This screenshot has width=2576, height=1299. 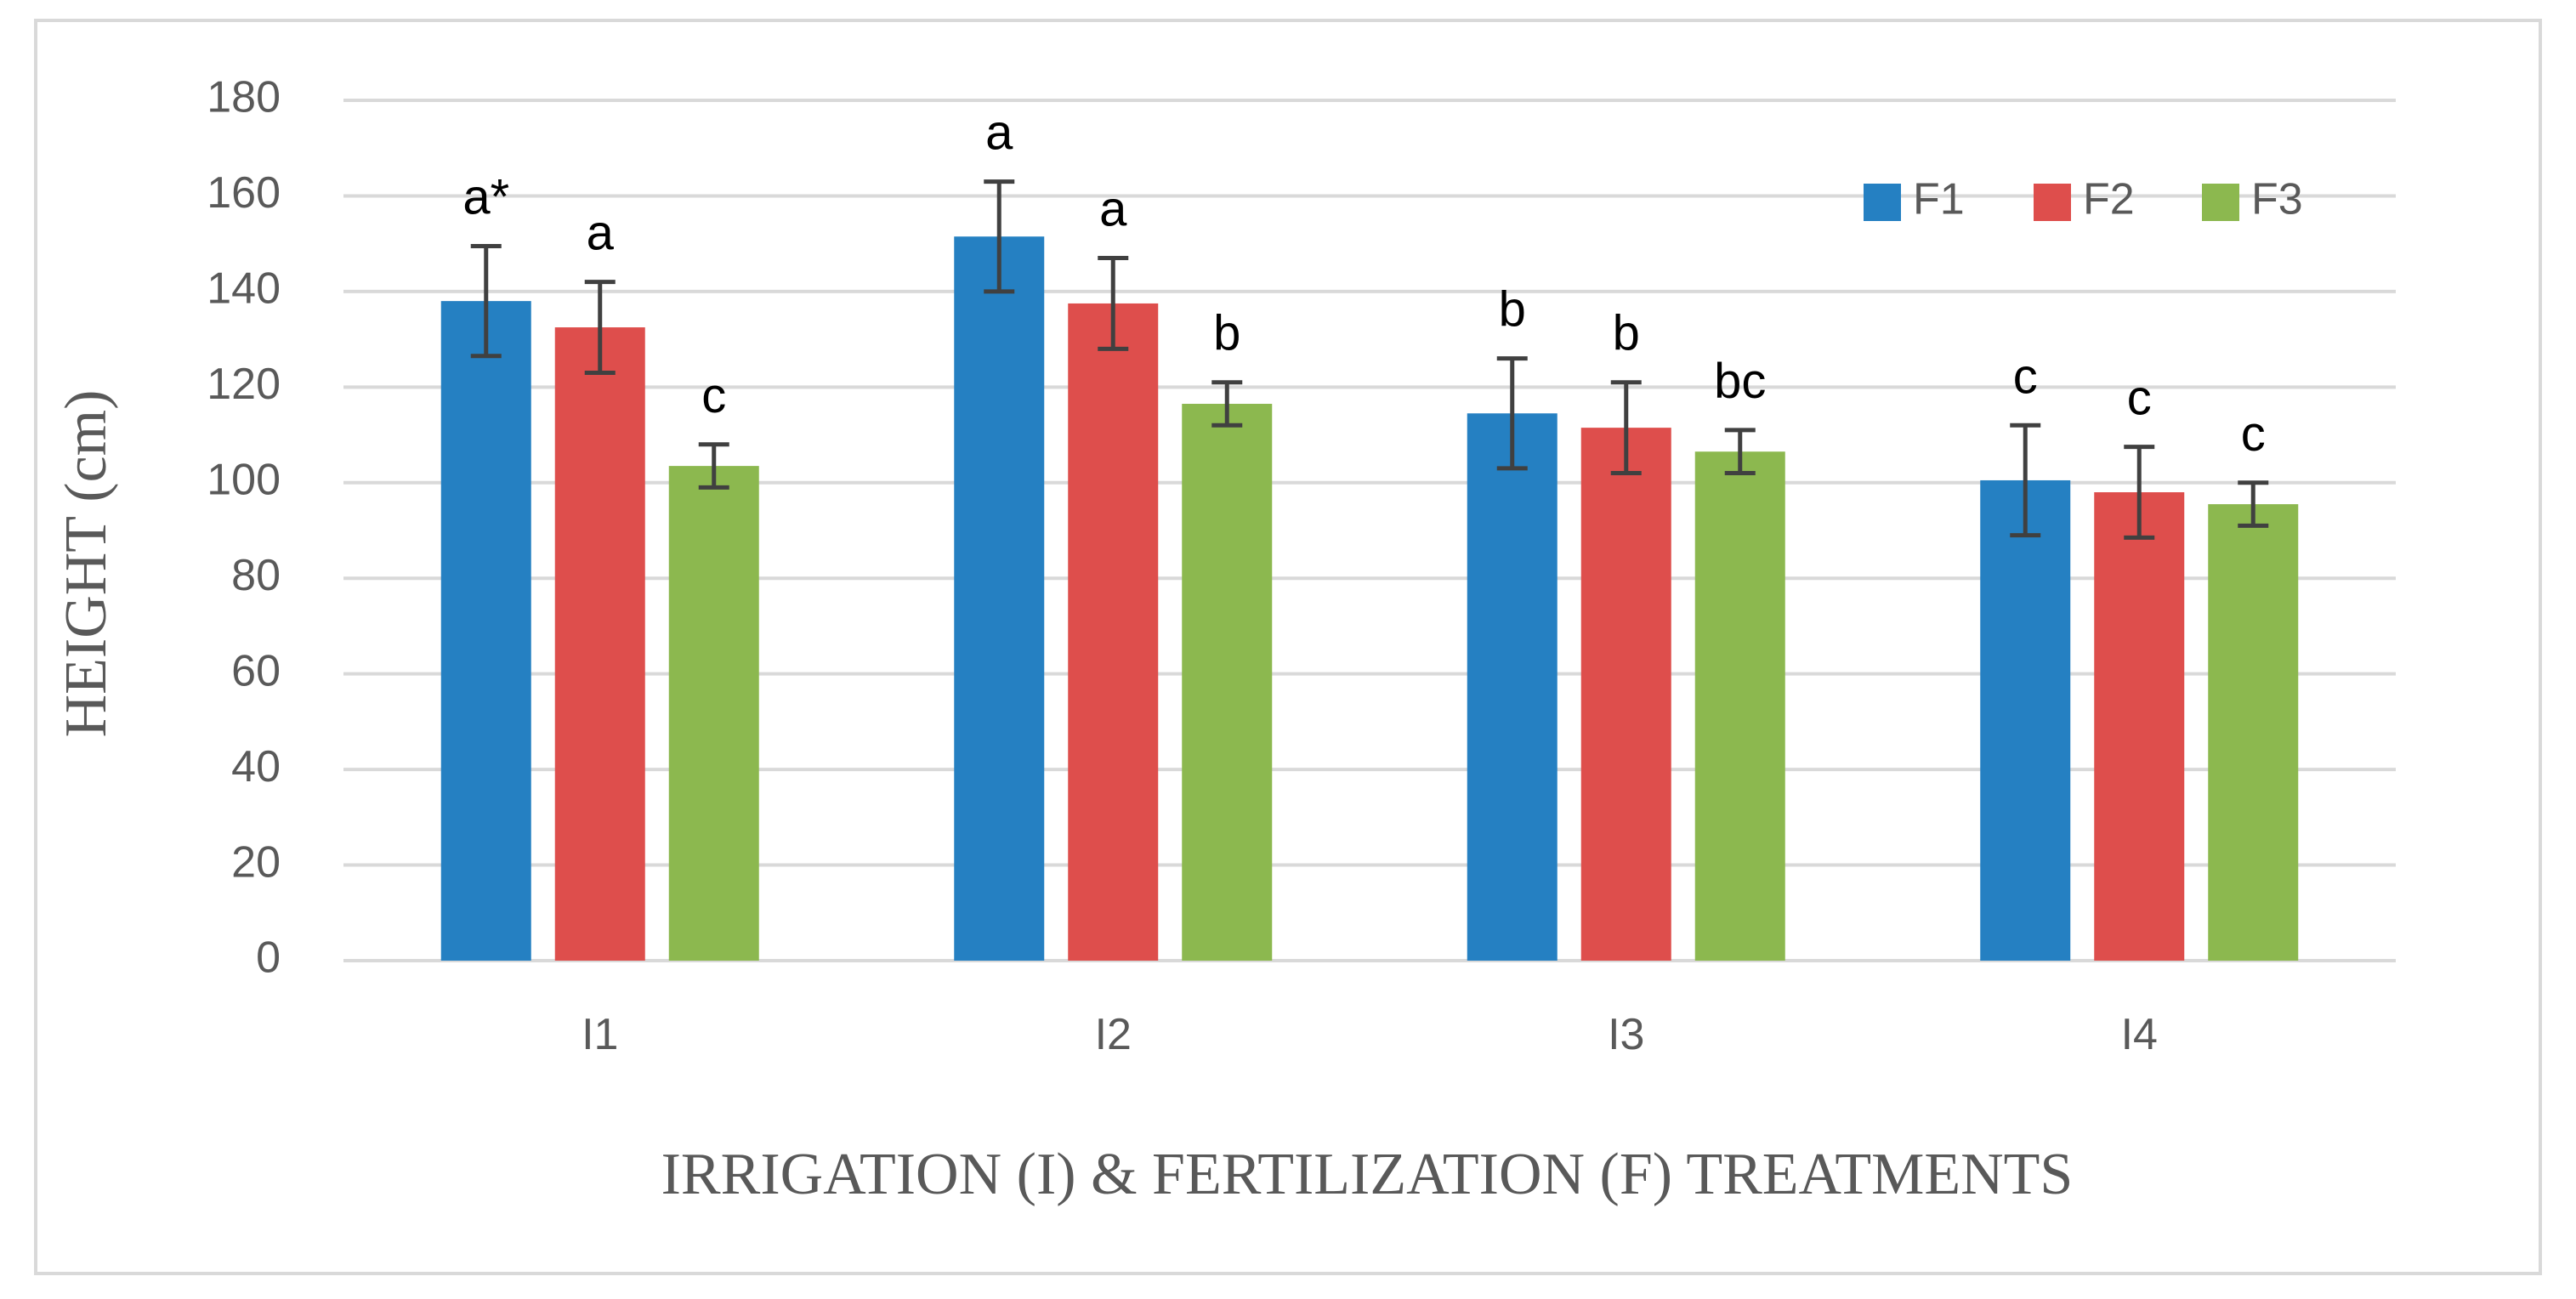 I want to click on significance-label: bc, so click(x=1740, y=381).